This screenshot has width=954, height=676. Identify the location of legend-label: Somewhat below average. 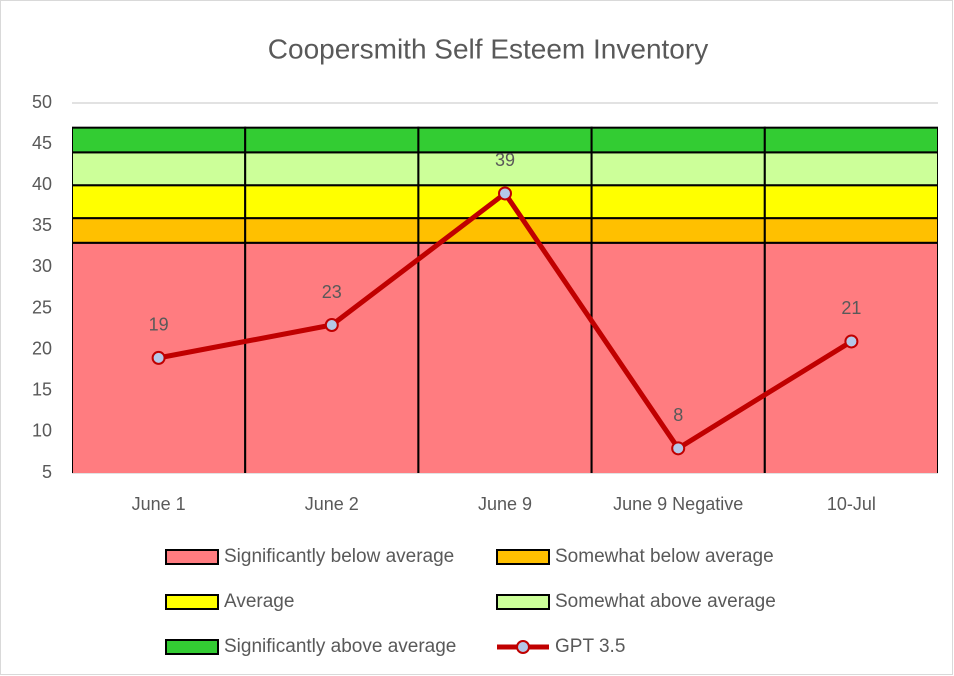
(664, 556).